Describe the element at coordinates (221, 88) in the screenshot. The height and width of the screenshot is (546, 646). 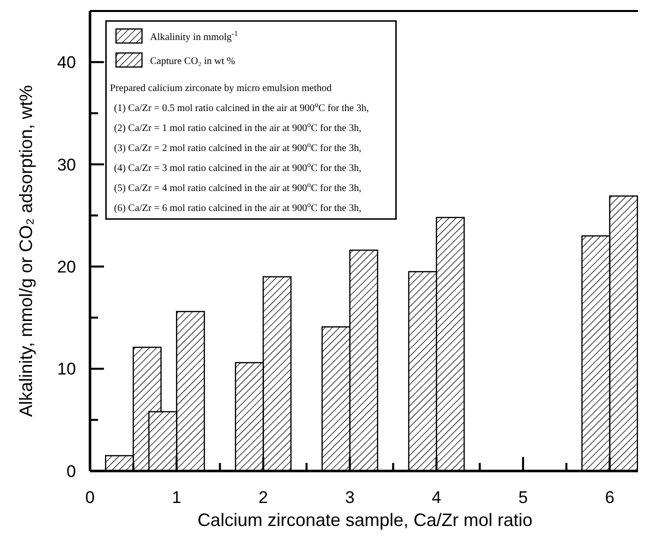
I see `annotation: Prepared calicium zirconate by micro emulsion method` at that location.